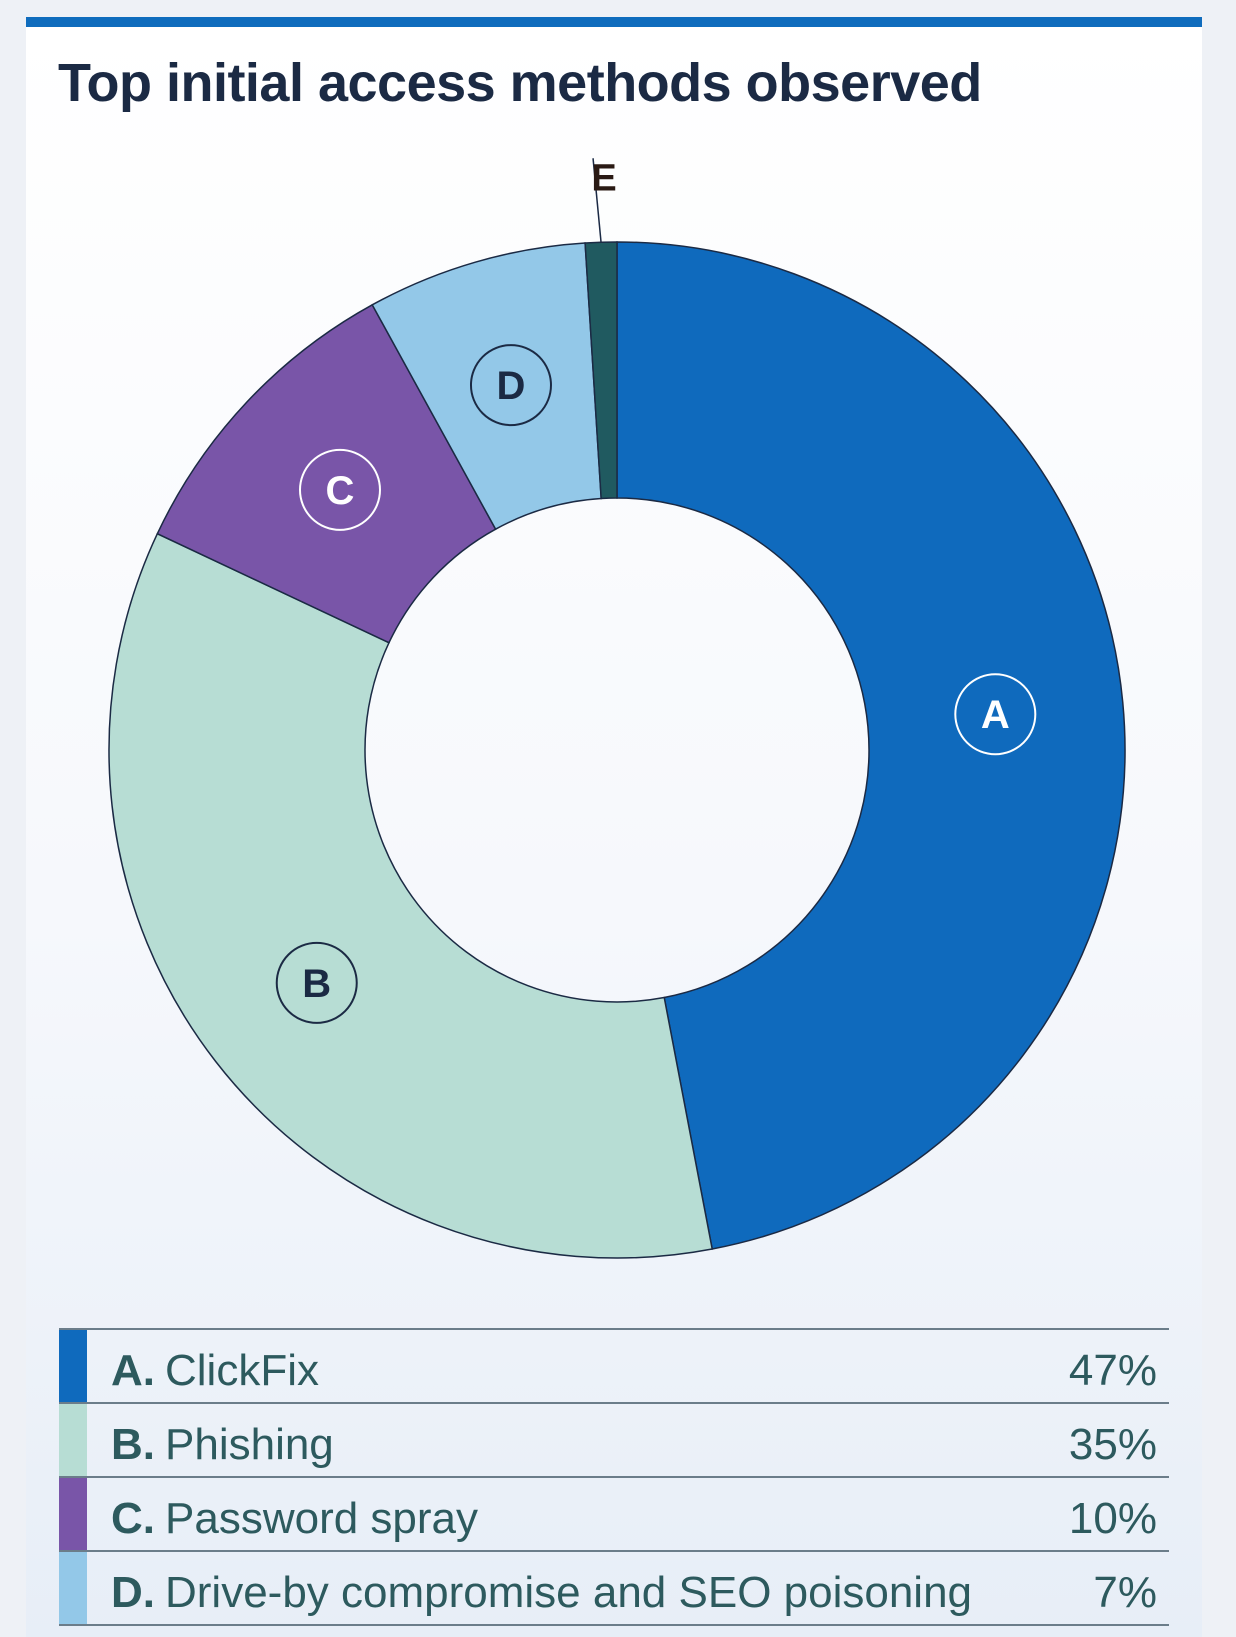 Image resolution: width=1236 pixels, height=1637 pixels. What do you see at coordinates (133, 1518) in the screenshot?
I see `legend-letter: C.` at bounding box center [133, 1518].